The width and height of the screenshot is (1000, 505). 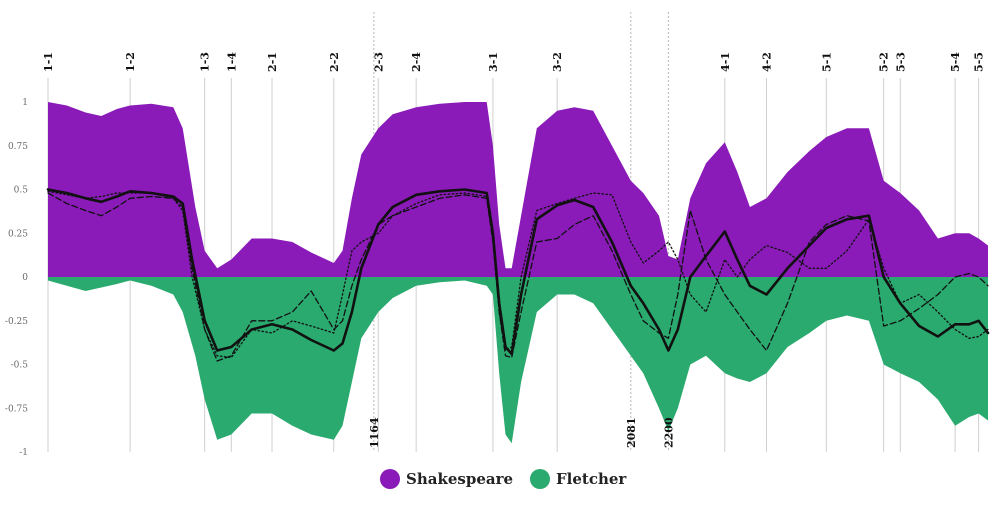 What do you see at coordinates (522, 432) in the screenshot?
I see `line-markers: 1164 2081 2200` at bounding box center [522, 432].